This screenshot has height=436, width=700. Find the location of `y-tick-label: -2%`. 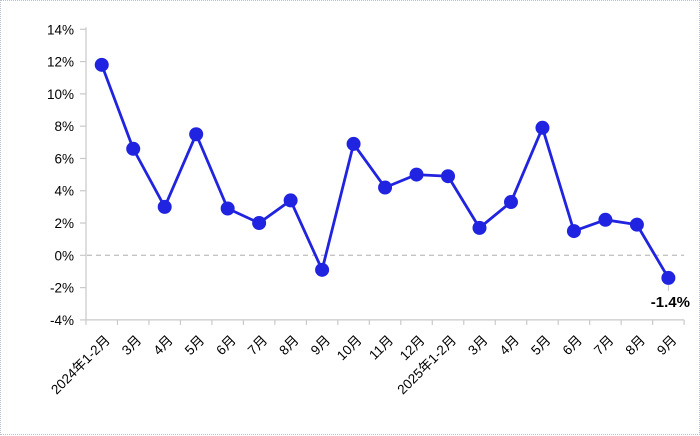

y-tick-label: -2% is located at coordinates (62, 288).